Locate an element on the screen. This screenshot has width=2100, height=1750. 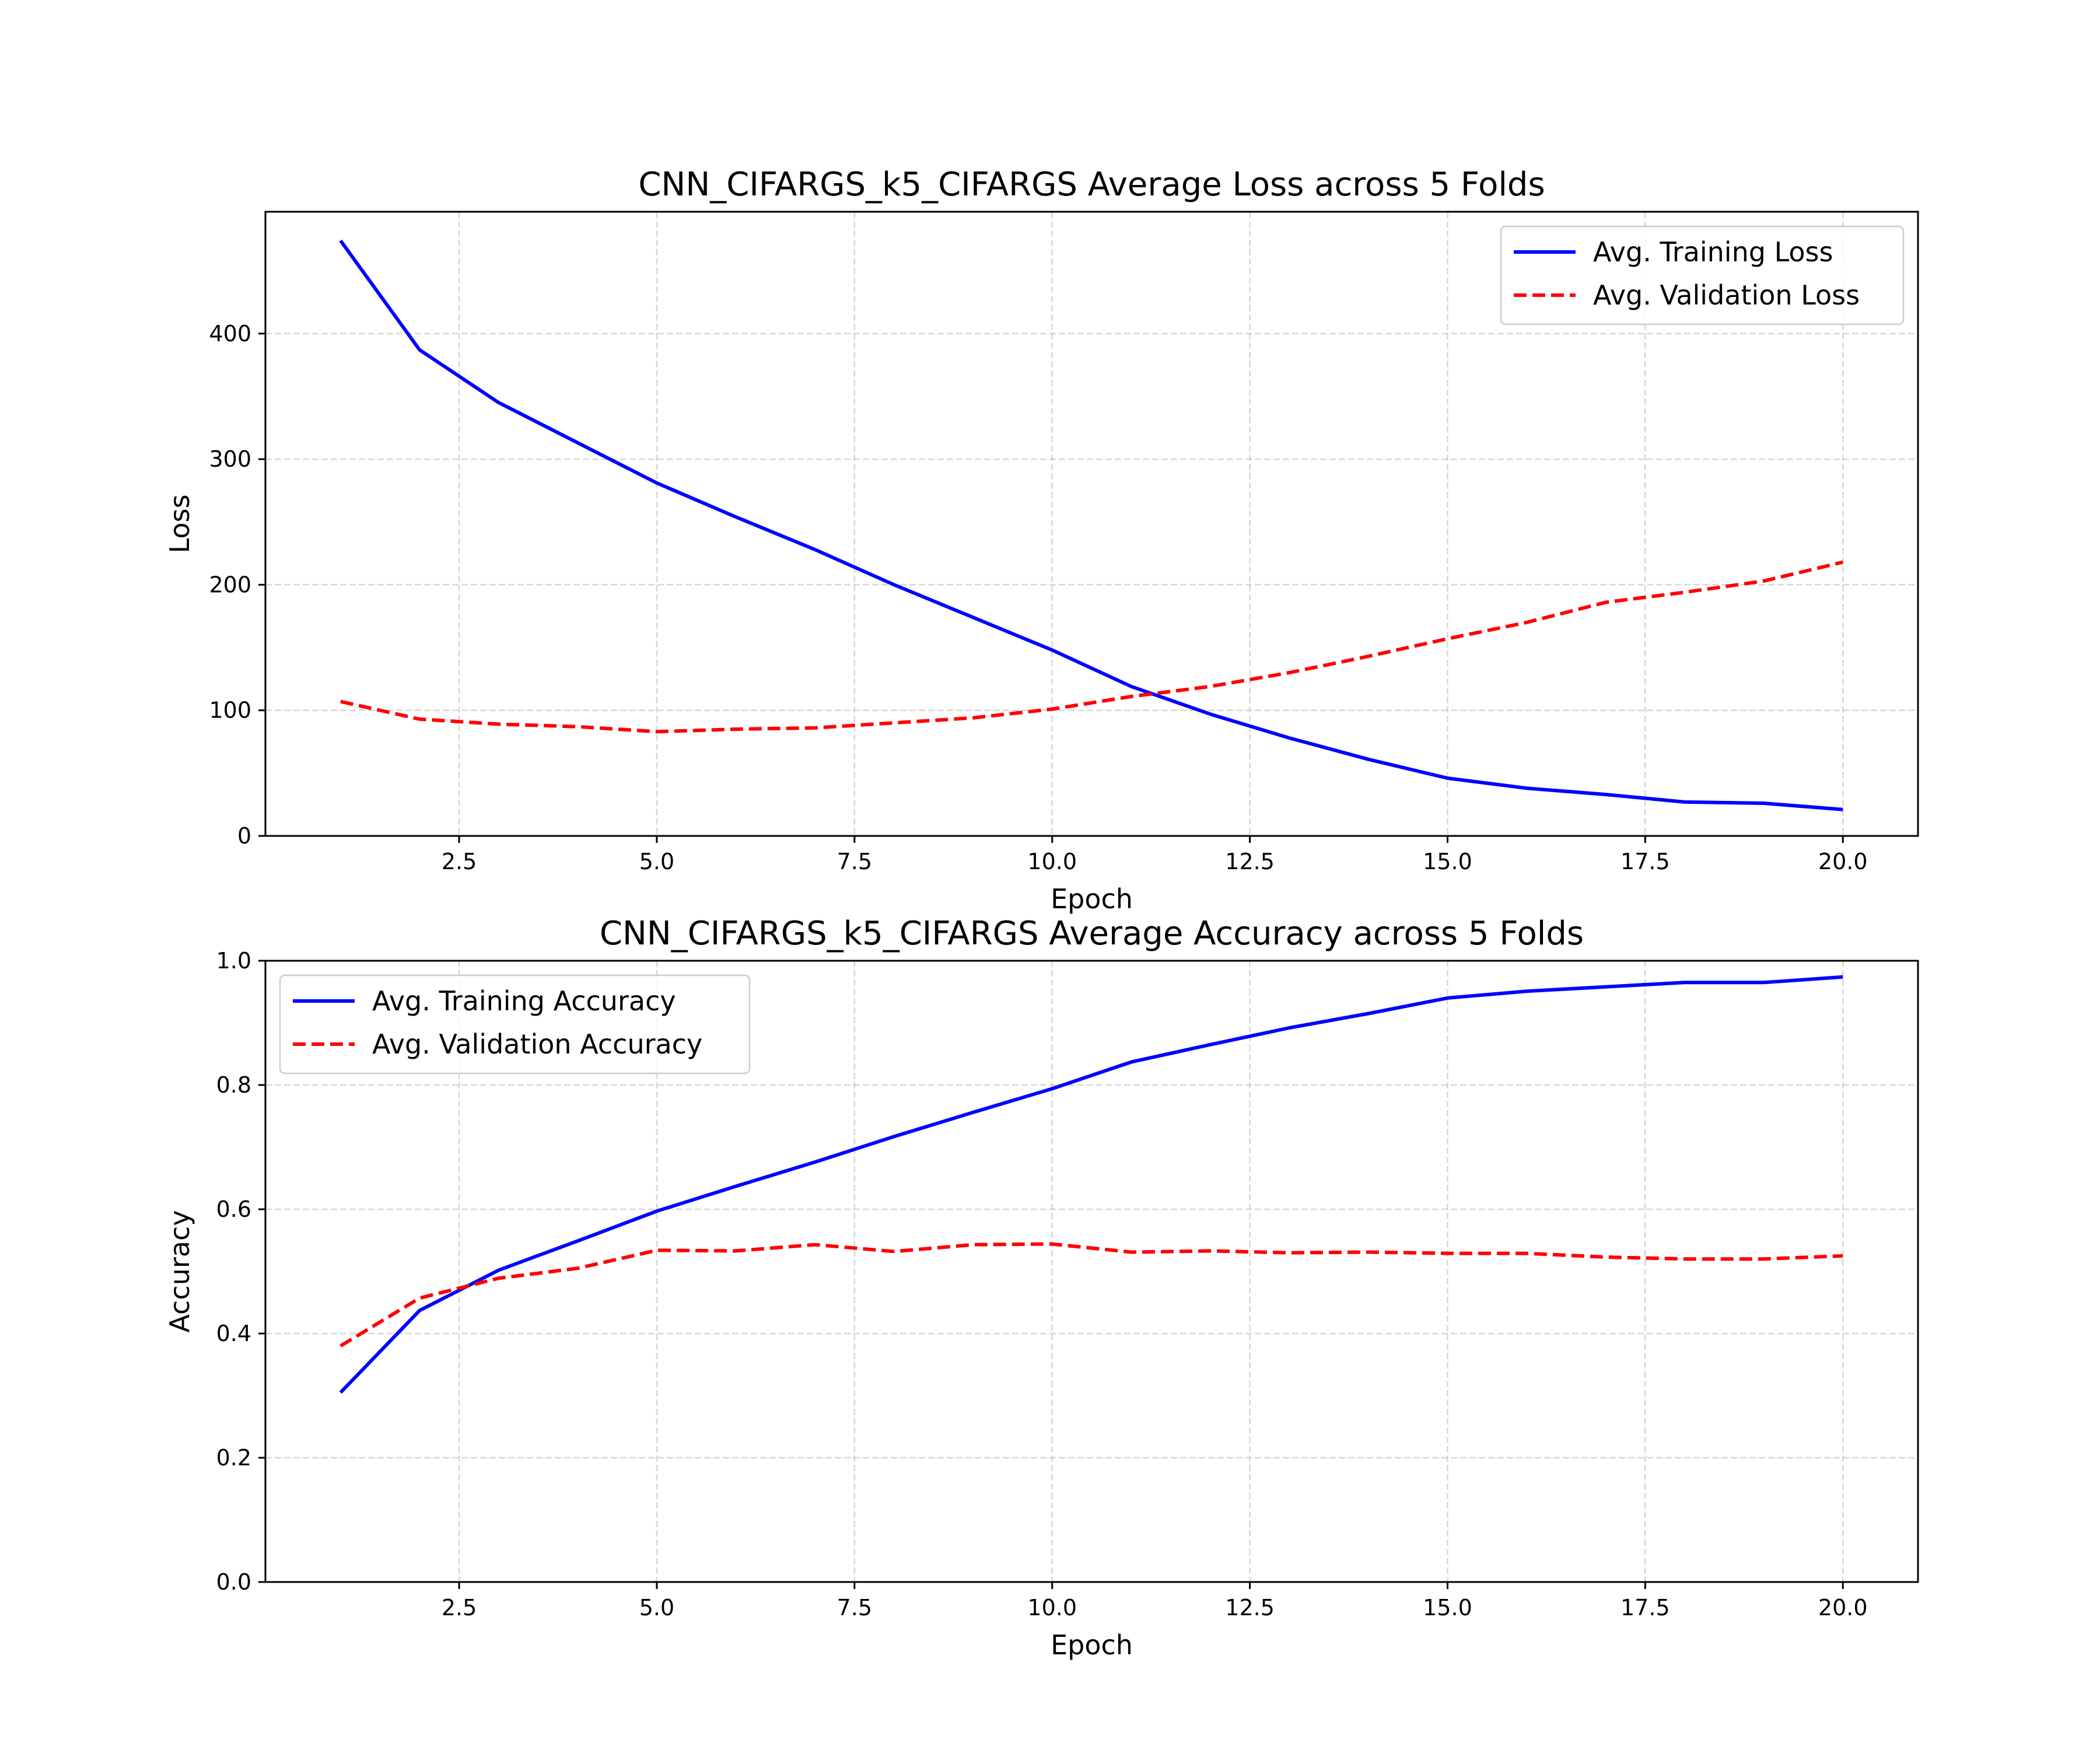
loss-x-tick-label: 7.5 is located at coordinates (854, 861).